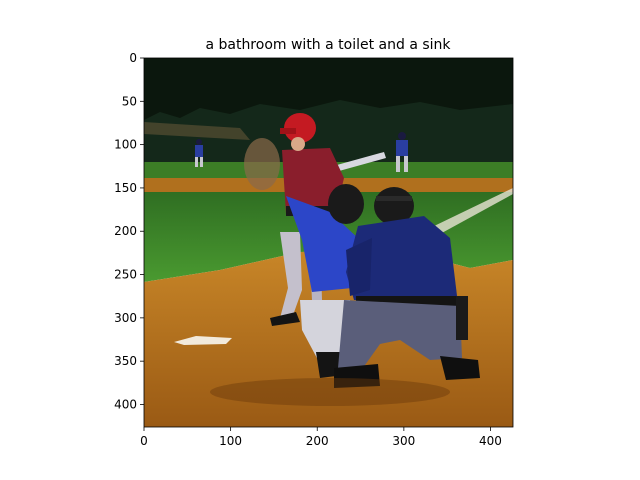 The height and width of the screenshot is (480, 640). Describe the element at coordinates (133, 58) in the screenshot. I see `y-tick-label: 0` at that location.